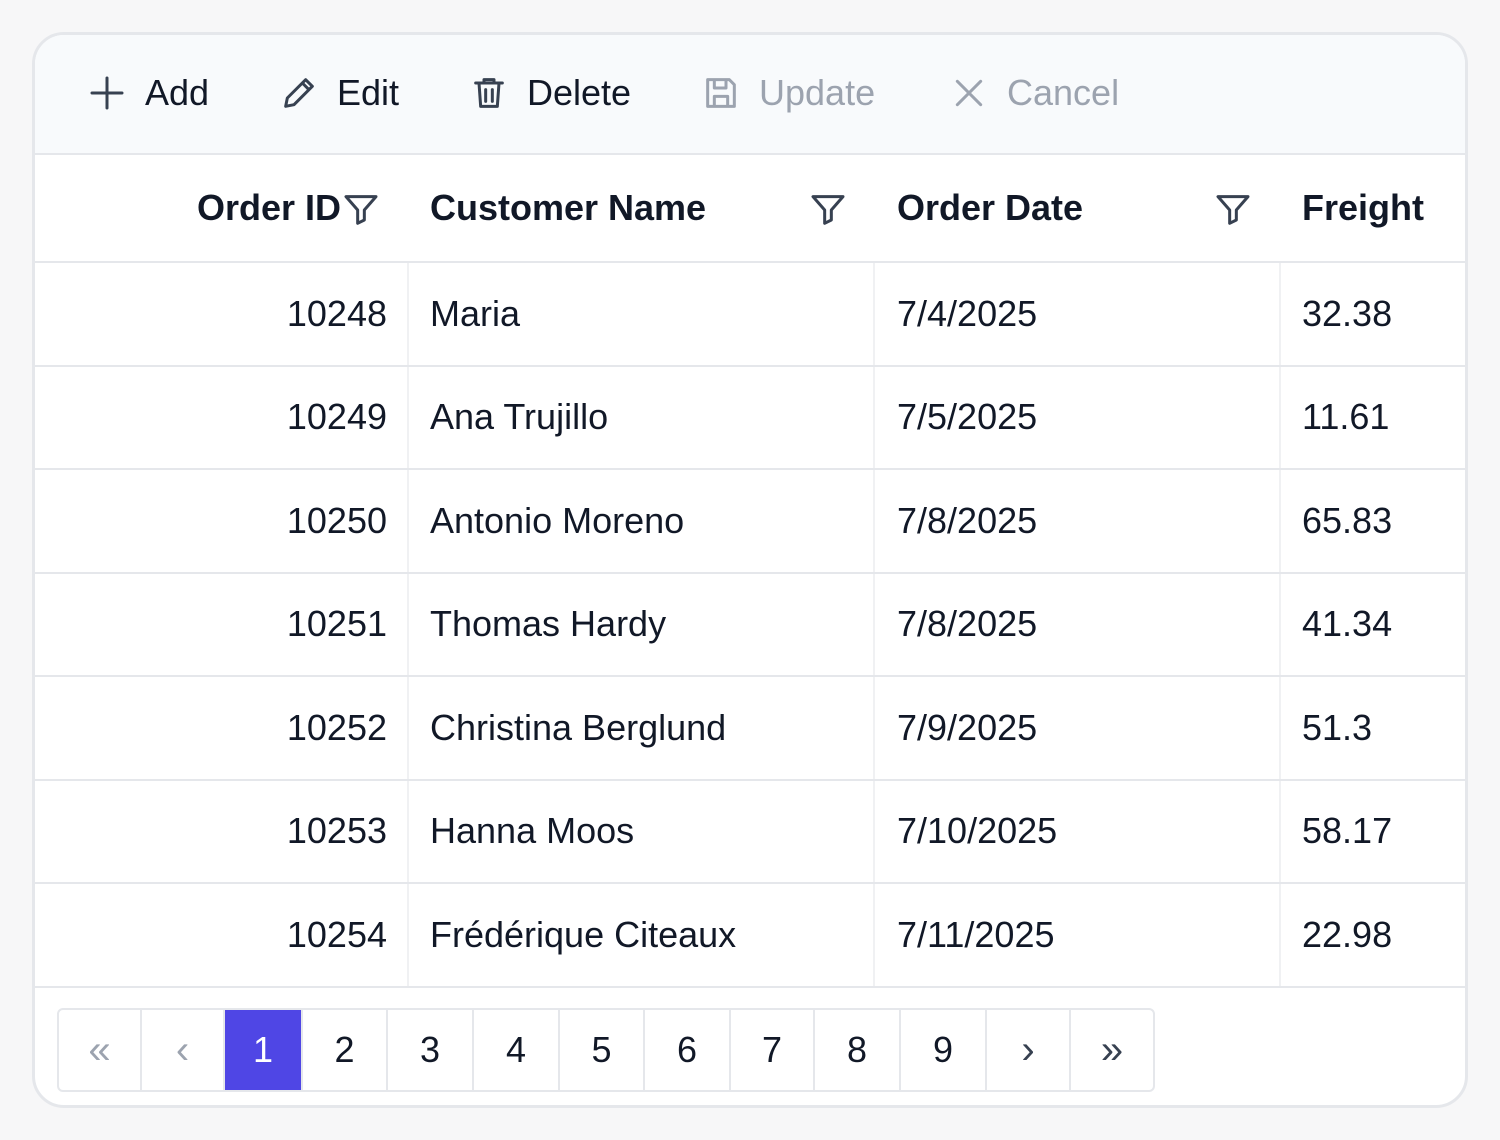 This screenshot has width=1500, height=1140. What do you see at coordinates (1347, 934) in the screenshot?
I see `cell-freight: 22.98` at bounding box center [1347, 934].